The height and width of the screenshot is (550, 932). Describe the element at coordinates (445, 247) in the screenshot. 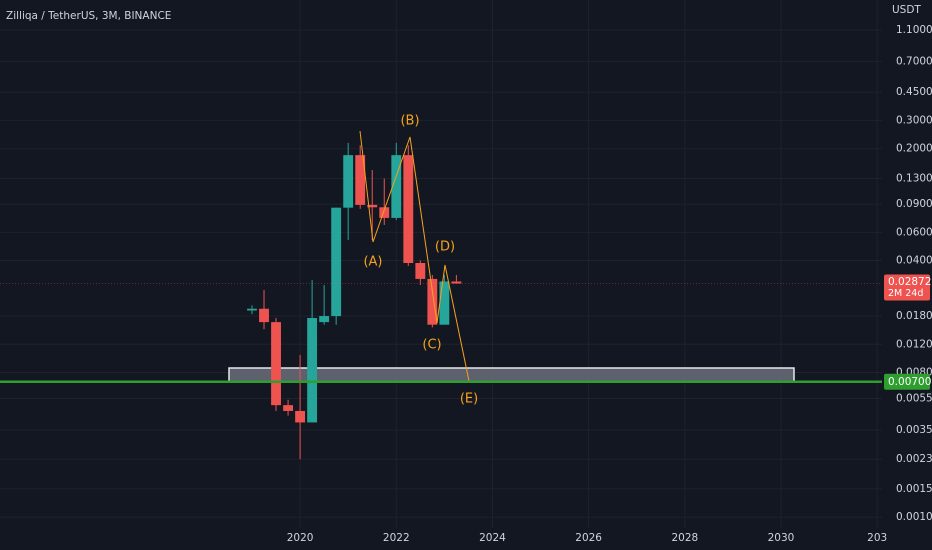

I see `wave-label: (D)` at that location.